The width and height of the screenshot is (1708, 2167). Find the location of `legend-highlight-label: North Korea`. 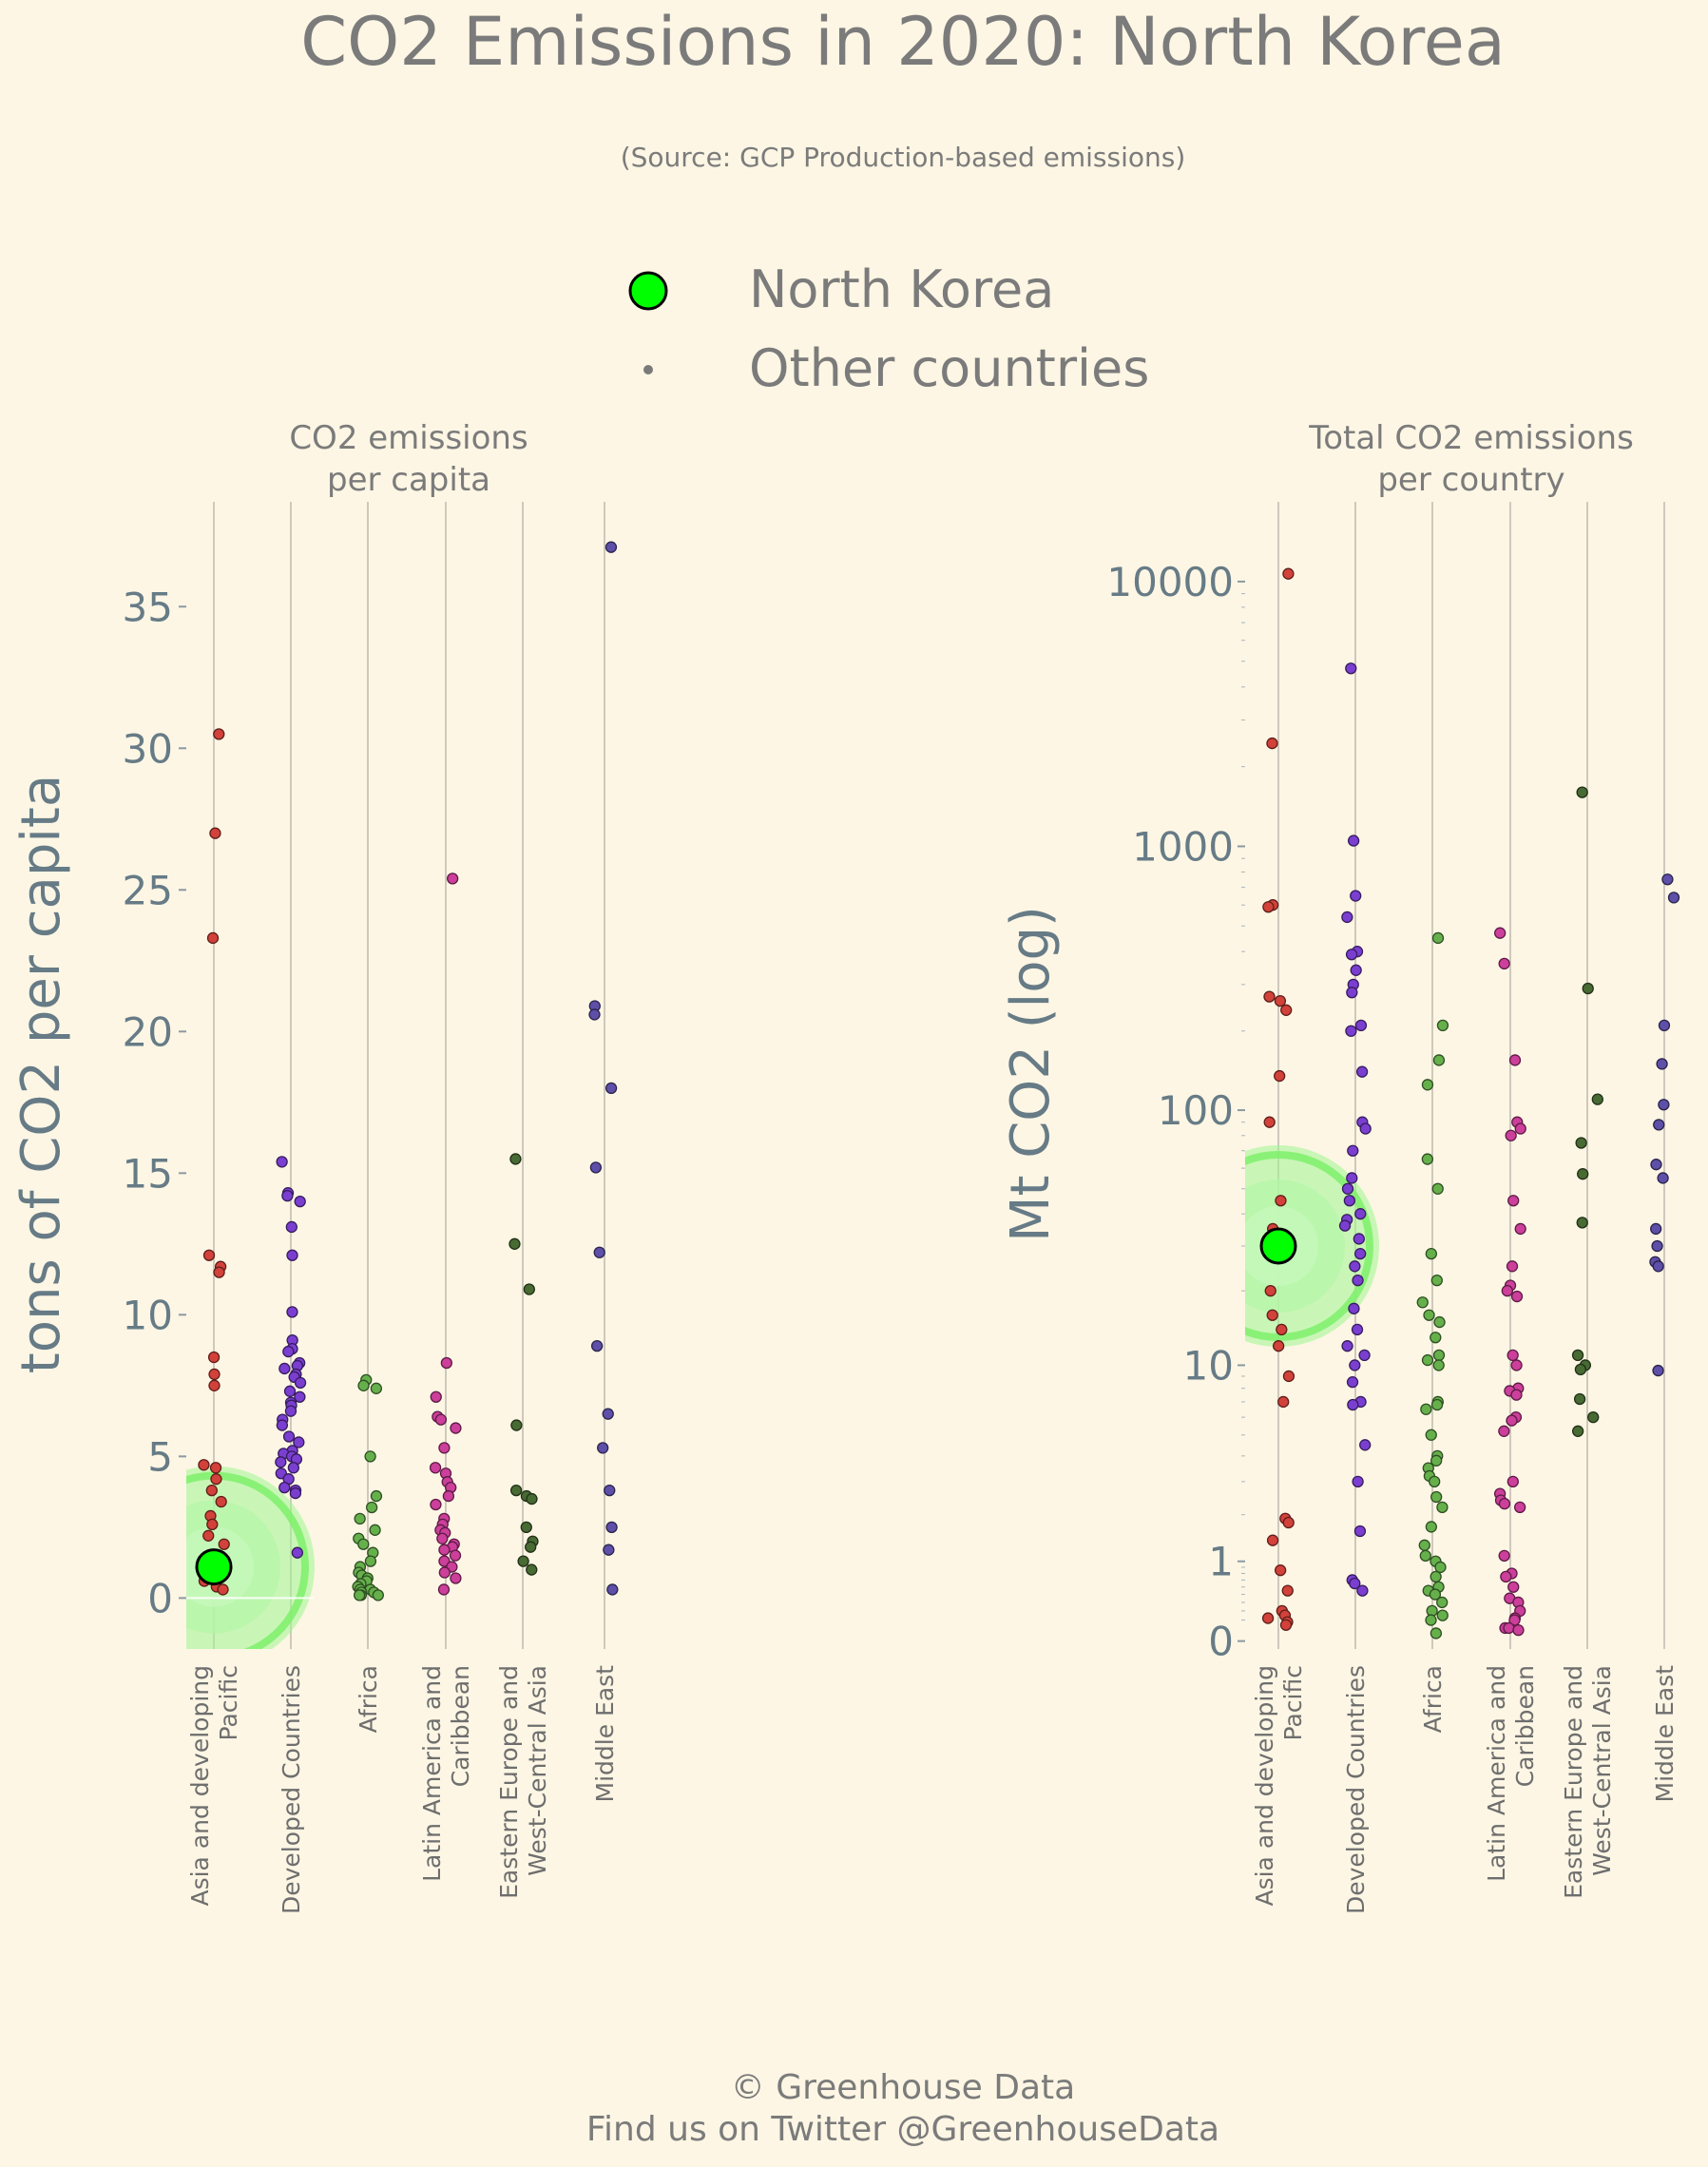

legend-highlight-label: North Korea is located at coordinates (901, 289).